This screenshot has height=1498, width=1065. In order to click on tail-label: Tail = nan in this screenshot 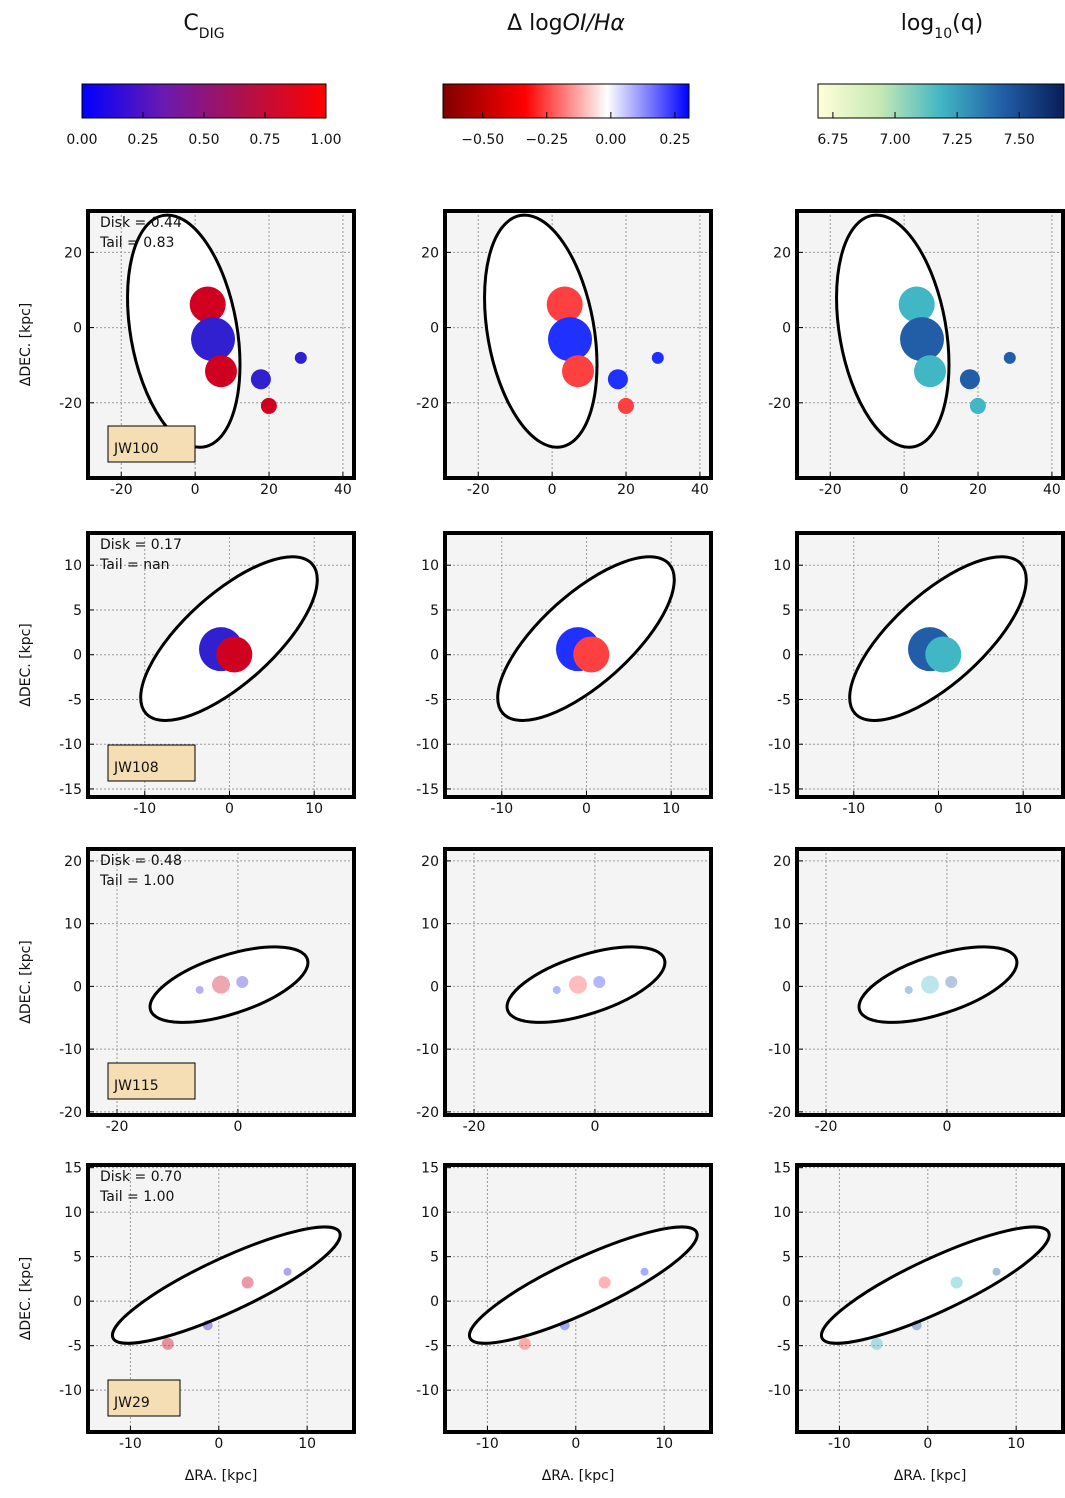, I will do `click(134, 565)`.